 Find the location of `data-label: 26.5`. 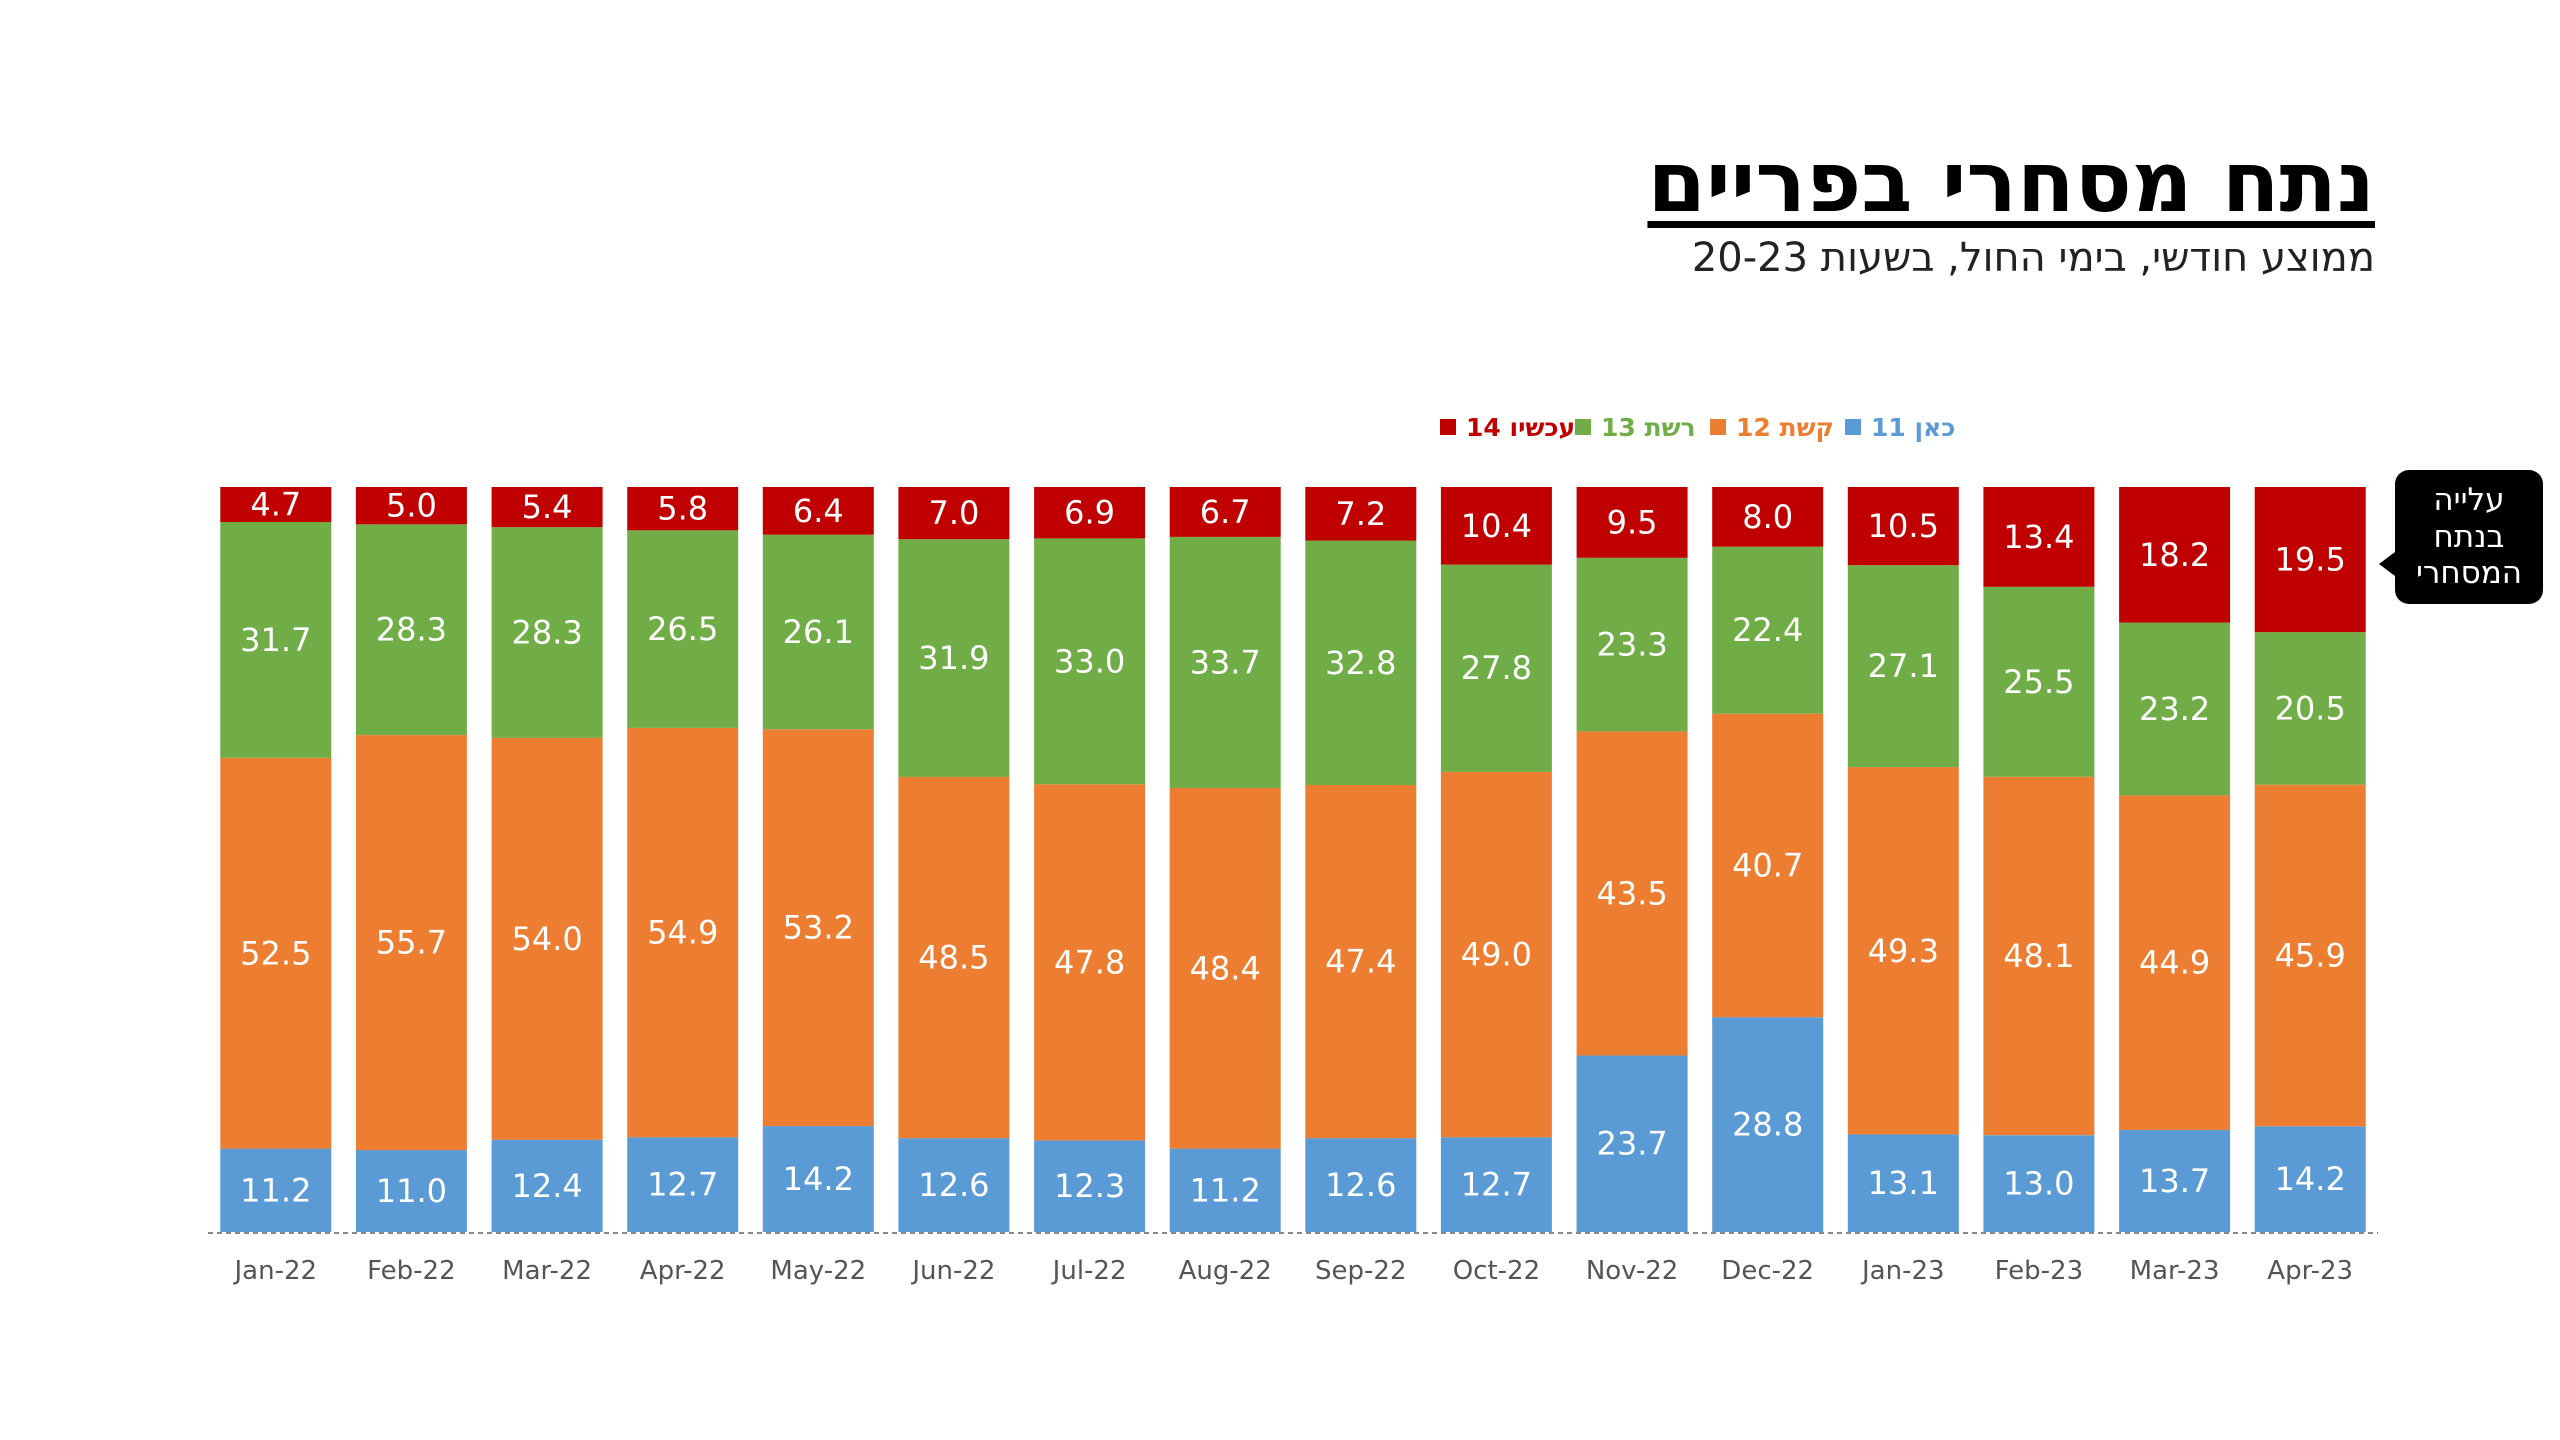

data-label: 26.5 is located at coordinates (682, 629).